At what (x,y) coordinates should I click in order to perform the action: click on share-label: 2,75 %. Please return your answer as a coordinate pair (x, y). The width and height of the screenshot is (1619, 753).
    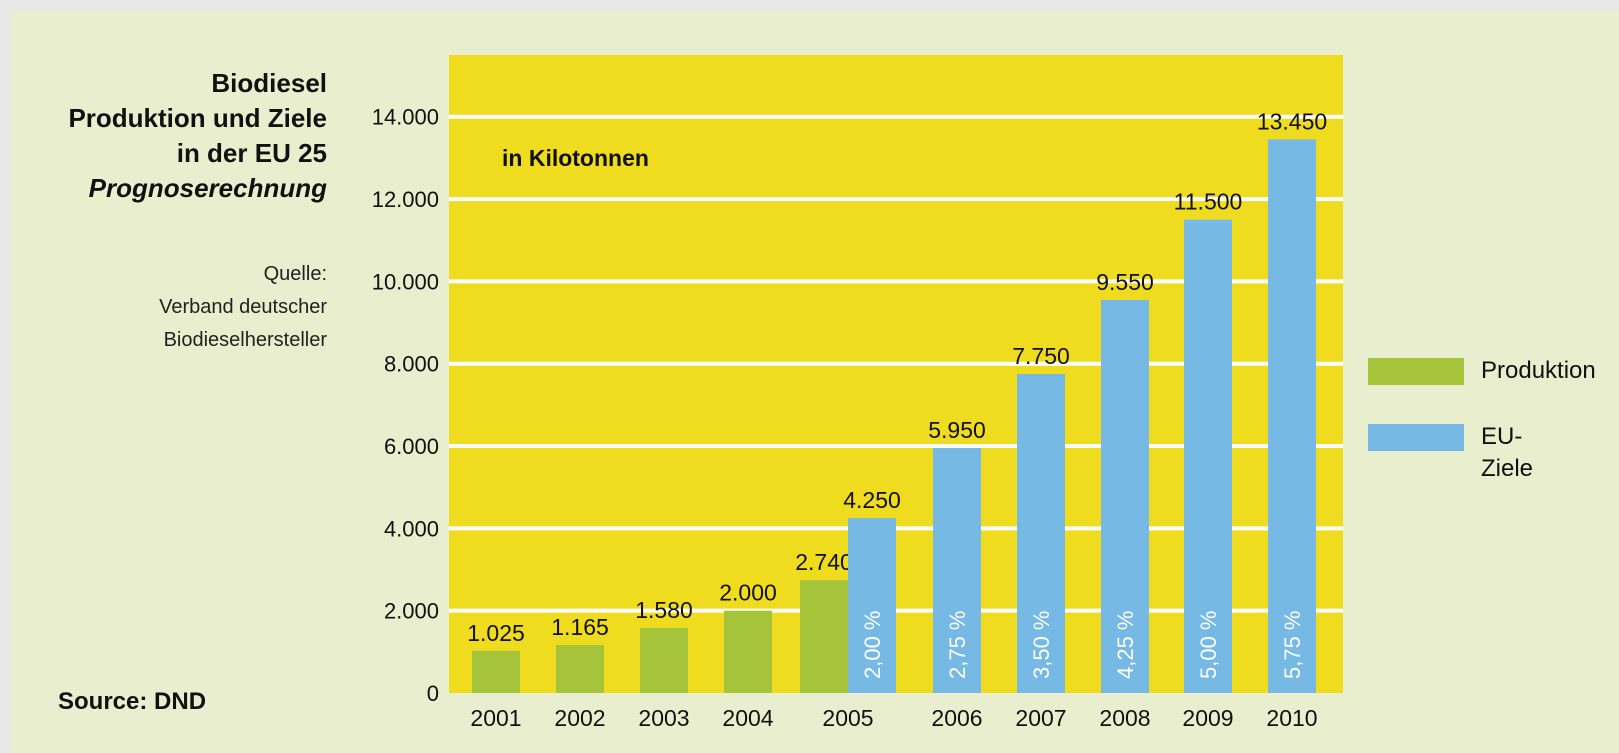
    Looking at the image, I should click on (957, 645).